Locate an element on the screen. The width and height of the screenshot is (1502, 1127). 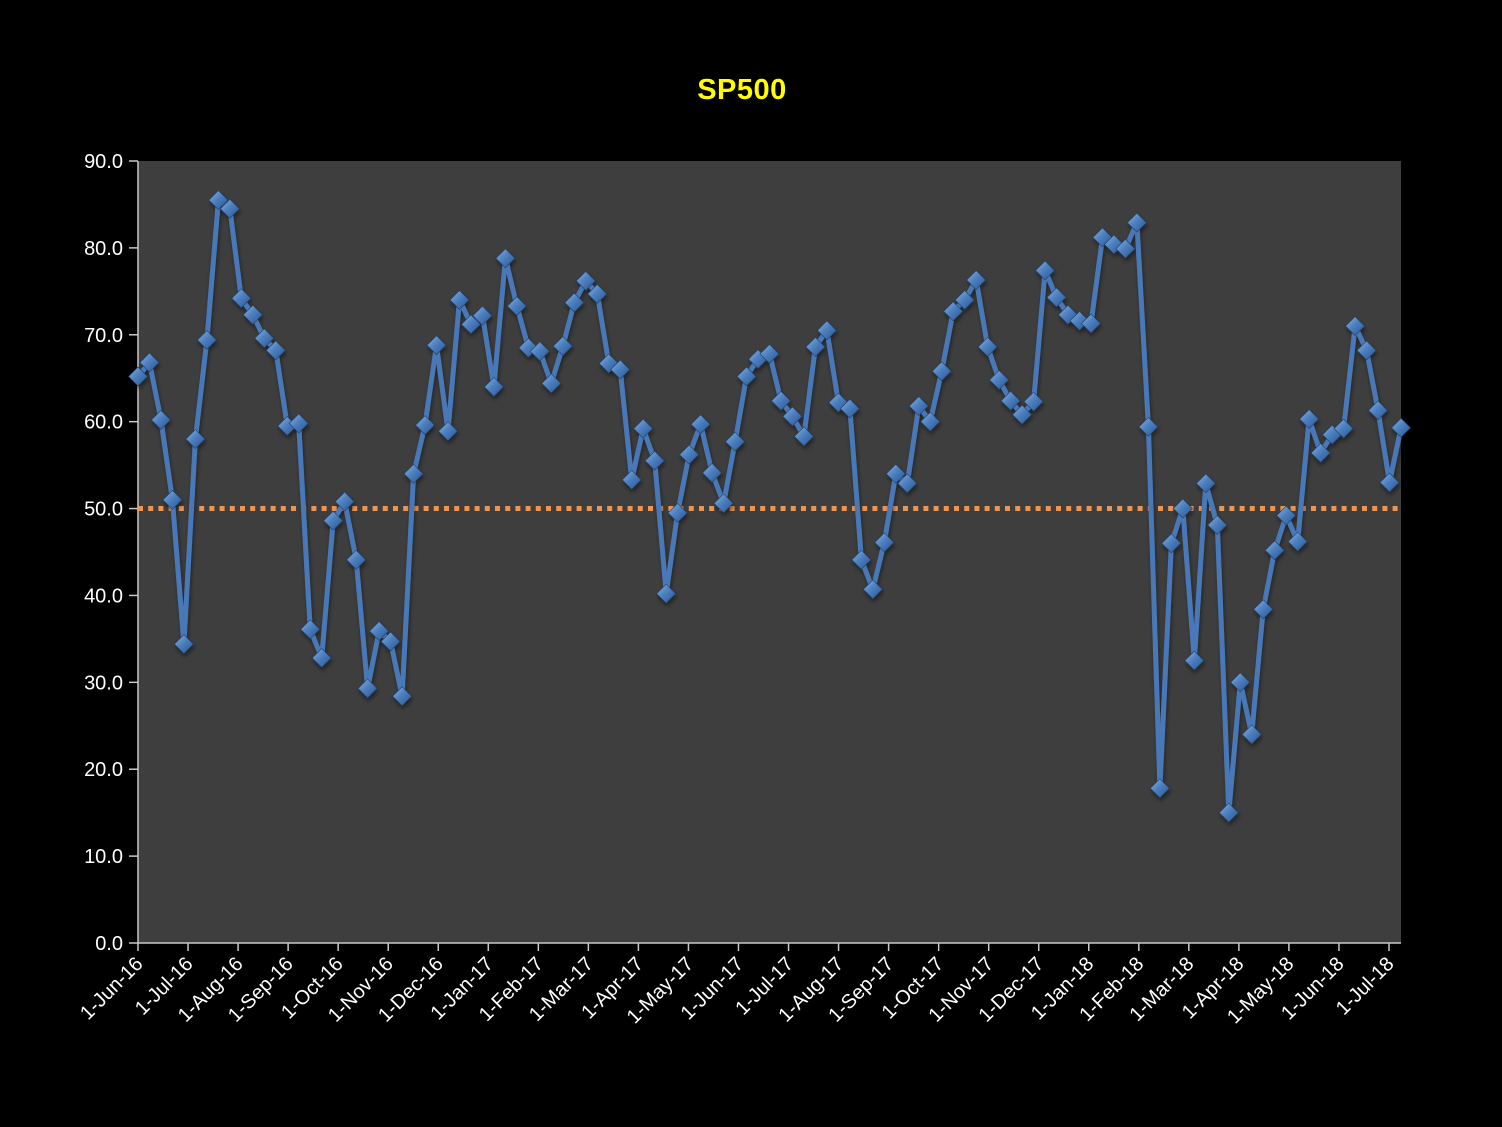
y-tick-label: 60.0 is located at coordinates (103, 423).